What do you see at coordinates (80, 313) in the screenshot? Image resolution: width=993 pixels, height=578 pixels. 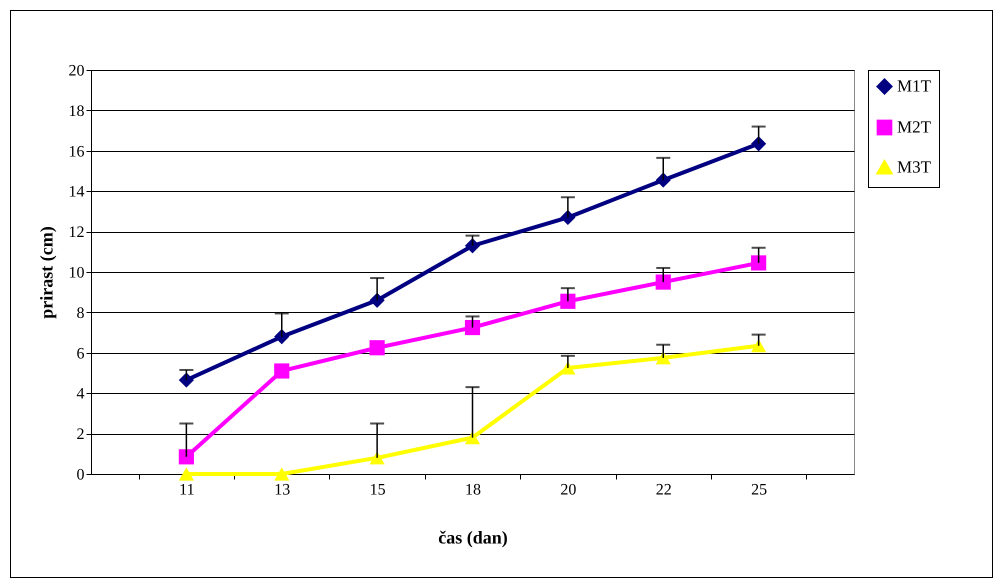 I see `y-tick-label: 8` at bounding box center [80, 313].